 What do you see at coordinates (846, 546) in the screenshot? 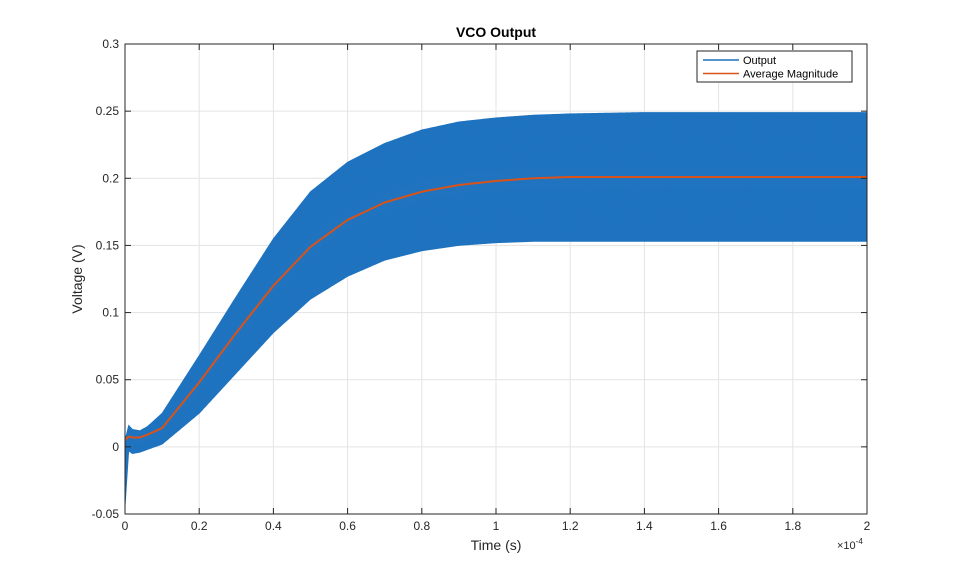
I see `x-axis-exponent-base: ×10` at bounding box center [846, 546].